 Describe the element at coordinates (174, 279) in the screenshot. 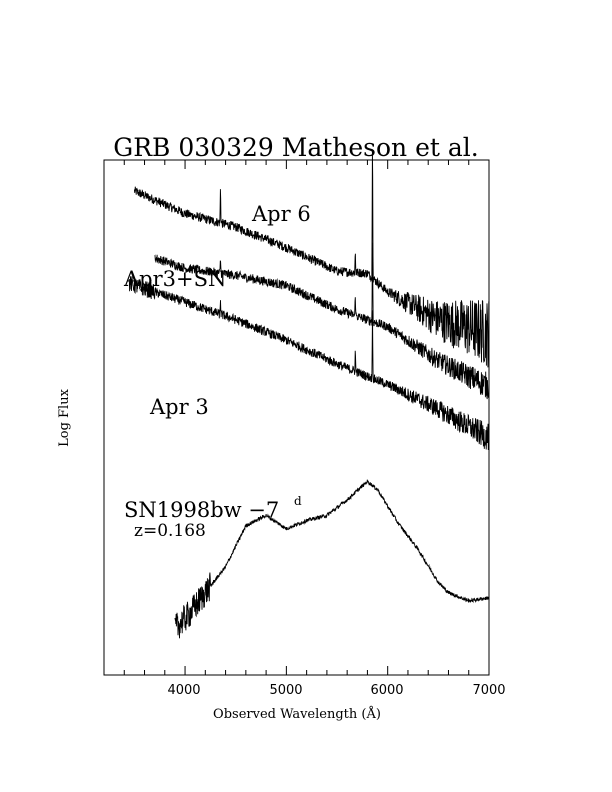

I see `label-apr3sn: Apr3+SN` at that location.